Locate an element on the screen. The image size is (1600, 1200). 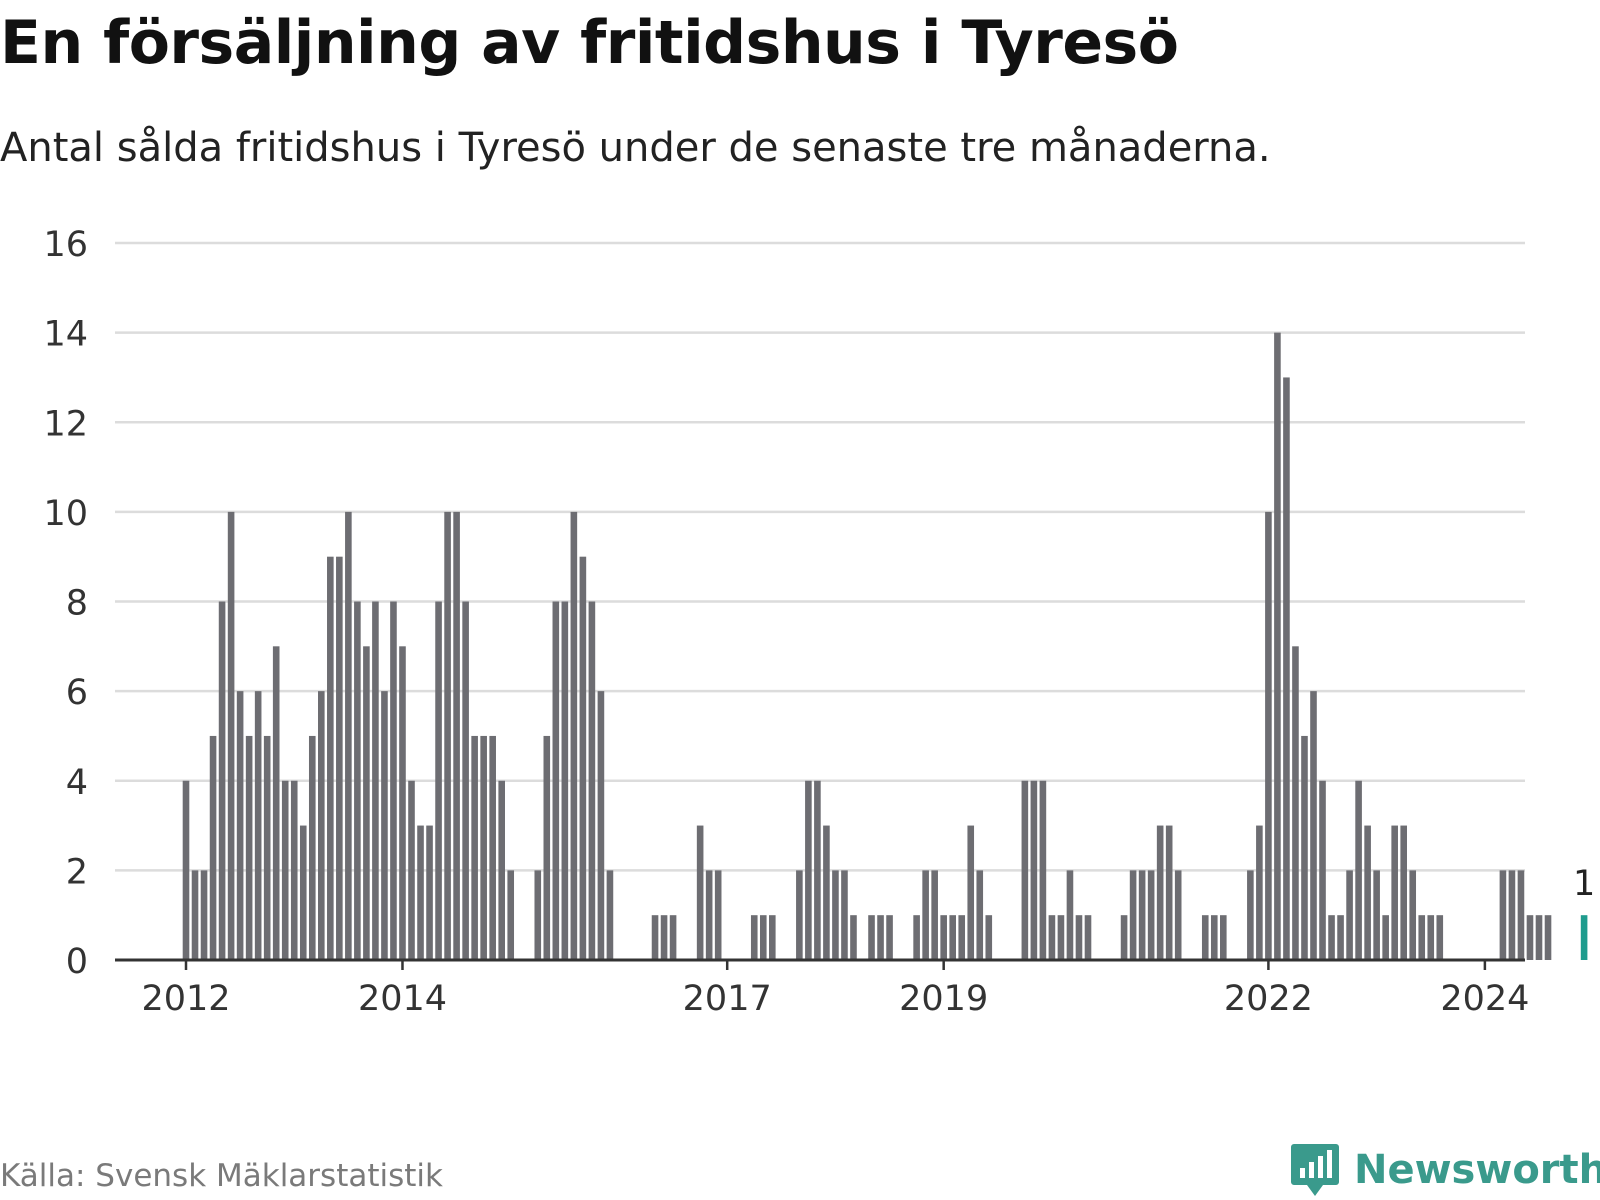
y-tick-label: 10 is located at coordinates (65, 514).